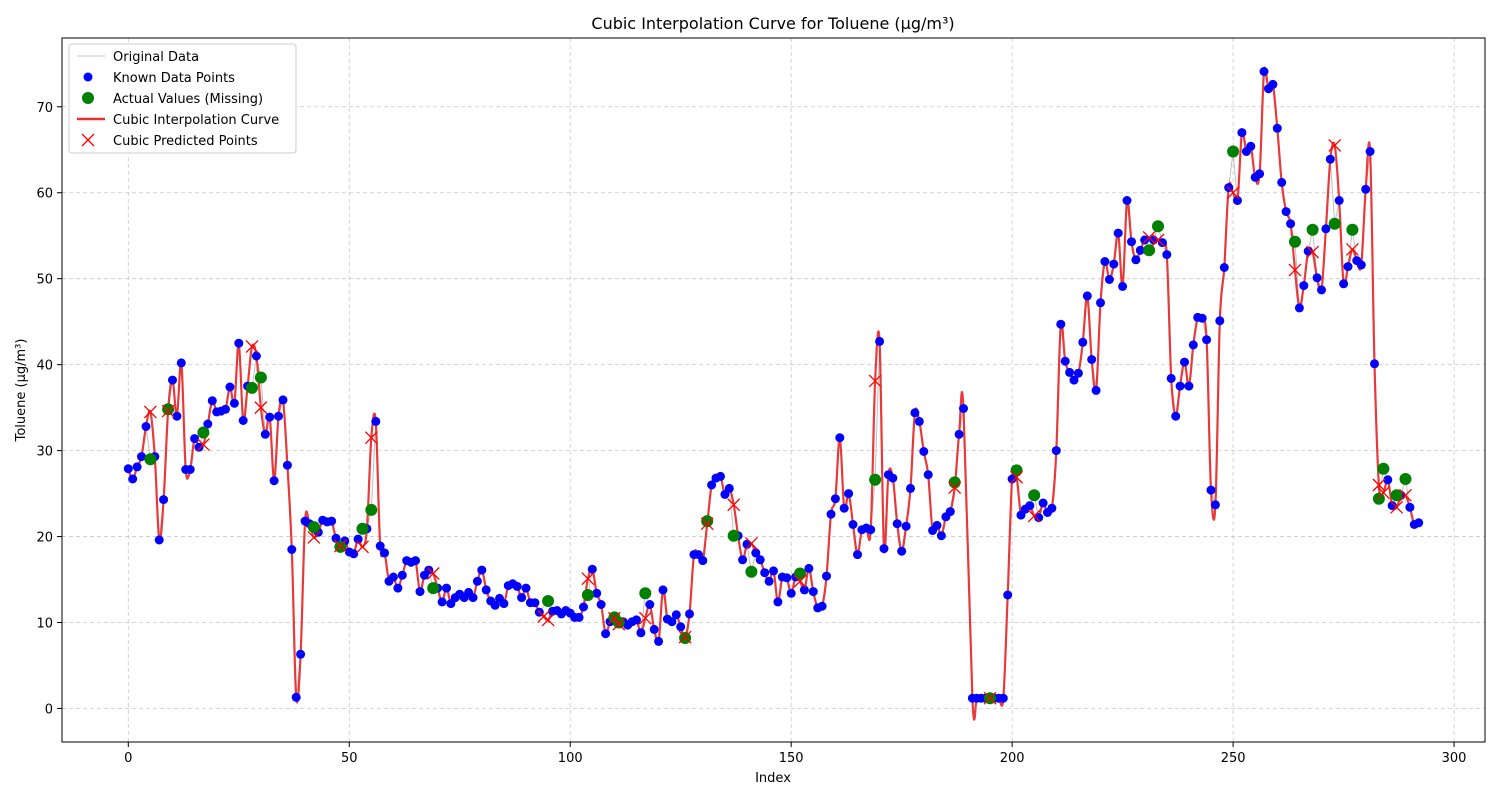  What do you see at coordinates (44, 108) in the screenshot?
I see `y-tick-label: 70` at bounding box center [44, 108].